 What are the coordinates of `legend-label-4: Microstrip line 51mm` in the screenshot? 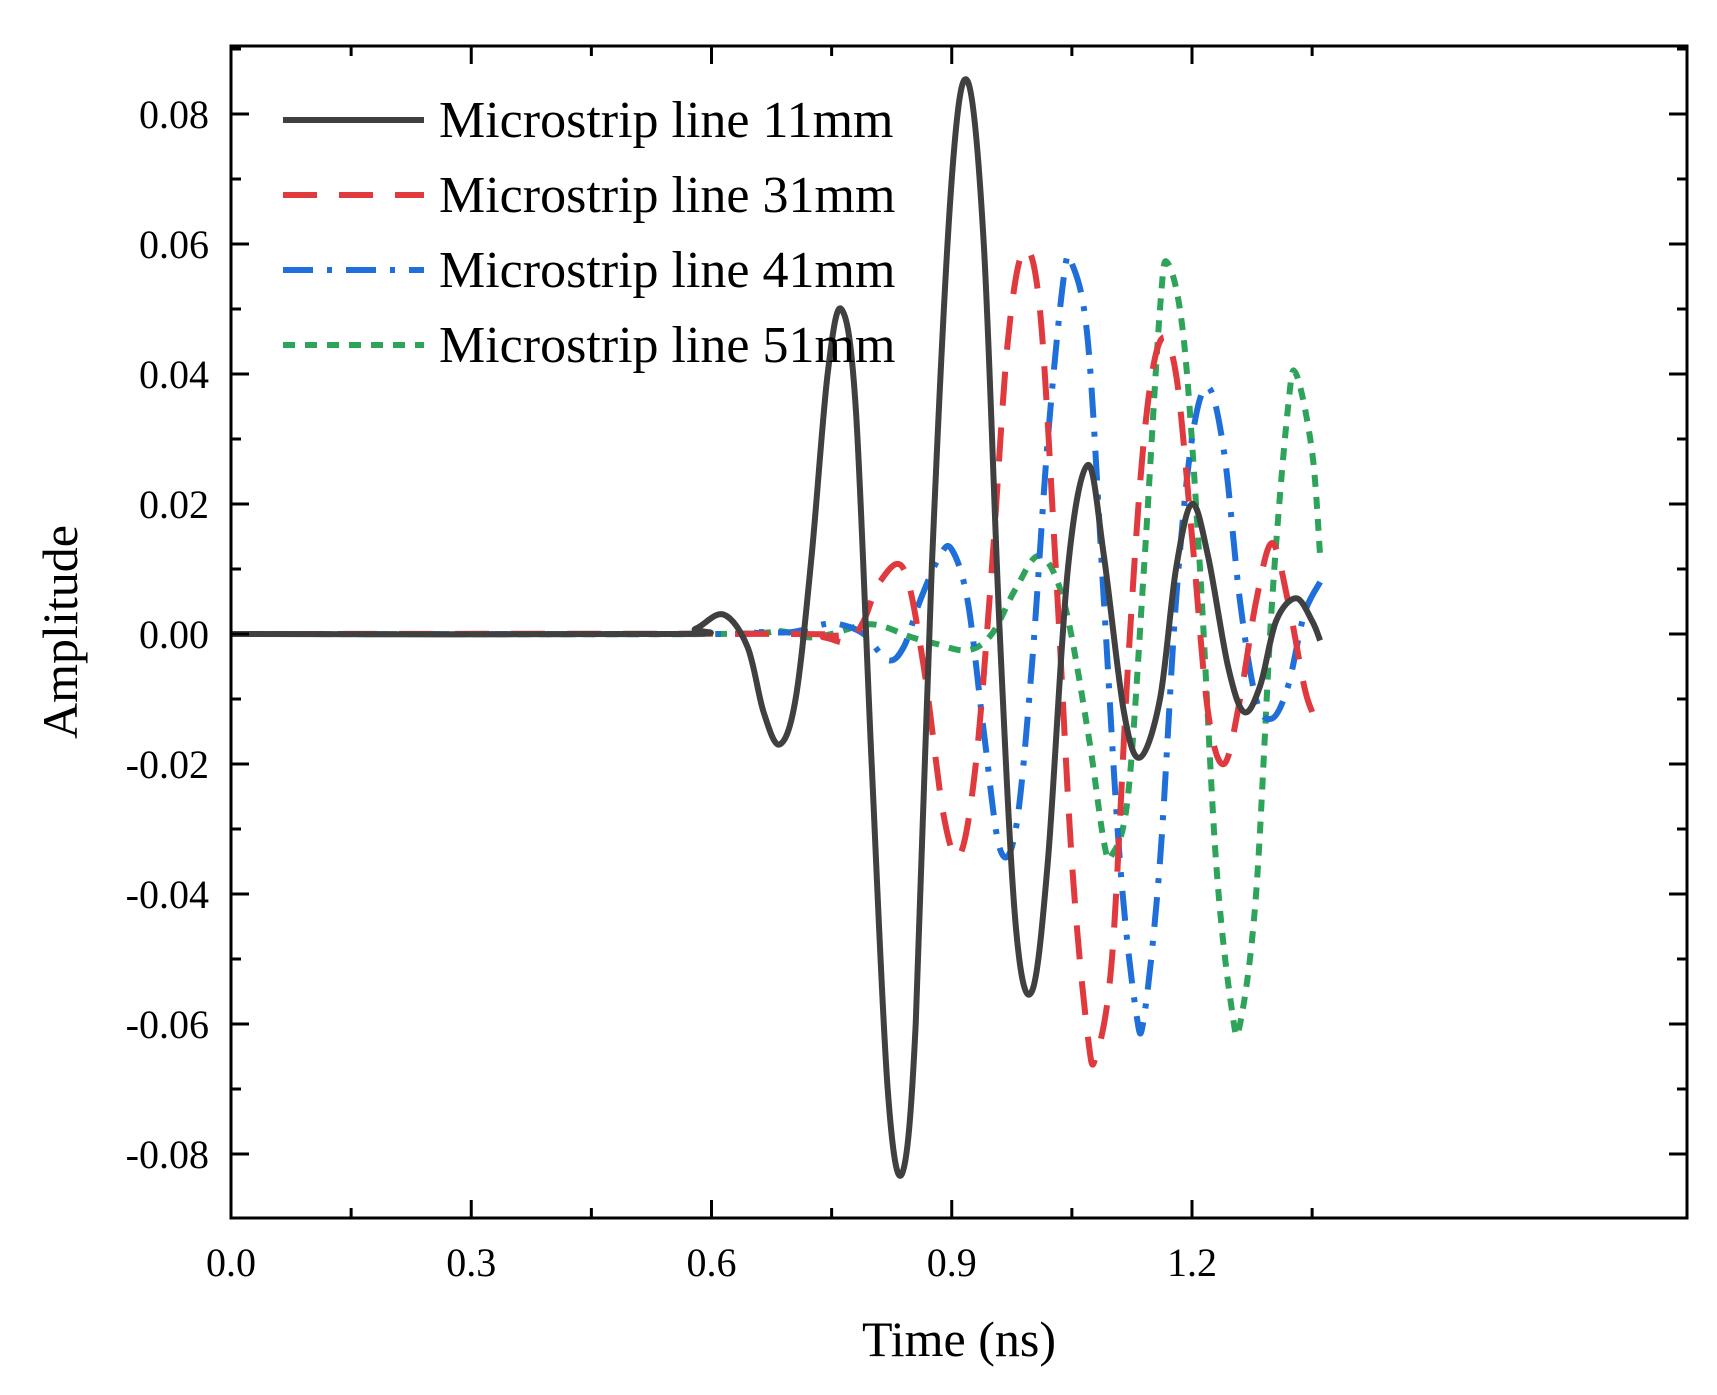 It's located at (667, 345).